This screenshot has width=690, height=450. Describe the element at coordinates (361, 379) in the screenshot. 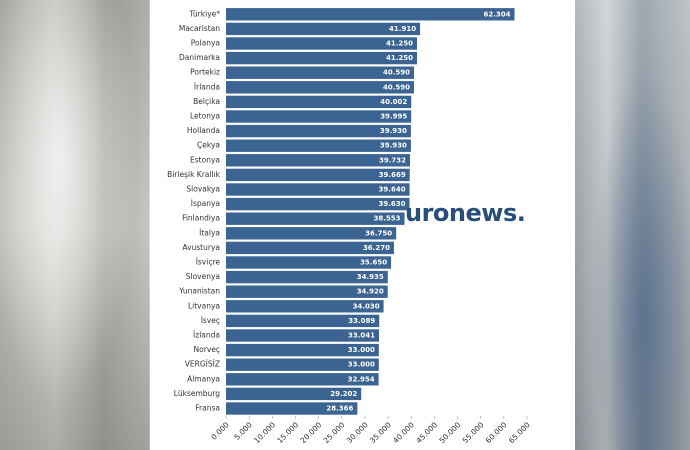

I see `value-label: 32.954` at that location.